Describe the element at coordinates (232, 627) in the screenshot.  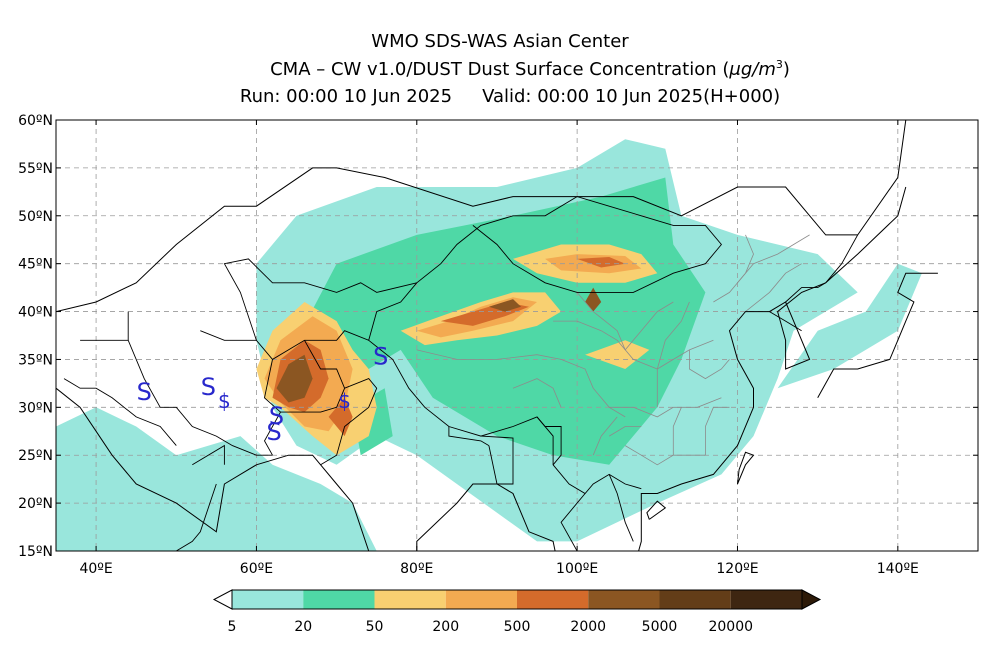
I see `colorbar-label: 5` at that location.